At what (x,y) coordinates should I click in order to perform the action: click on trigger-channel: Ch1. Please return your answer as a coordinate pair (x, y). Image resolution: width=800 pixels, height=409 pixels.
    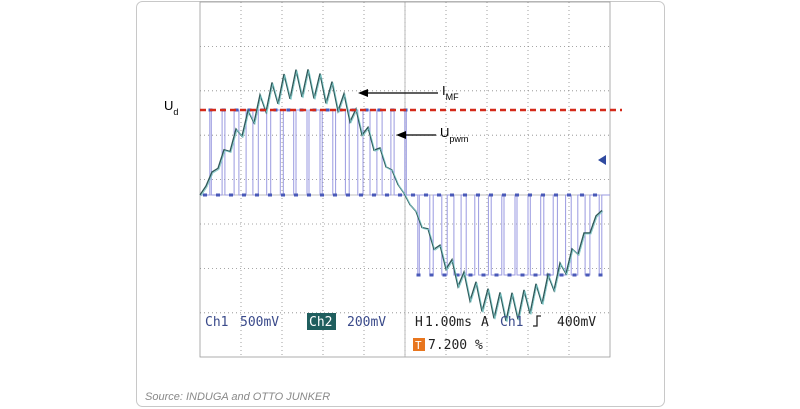
    Looking at the image, I should click on (511, 322).